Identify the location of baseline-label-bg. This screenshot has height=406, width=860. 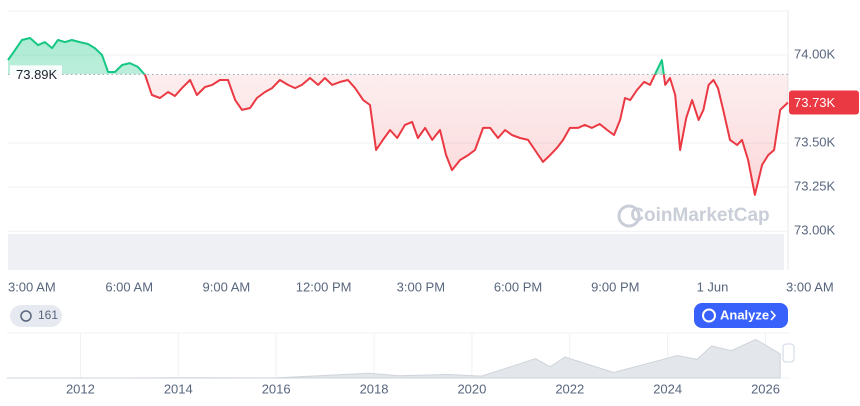
(36, 74).